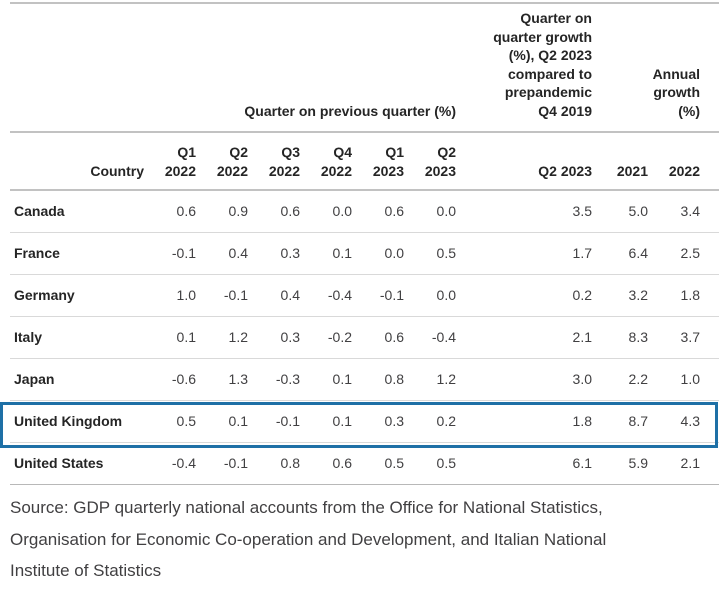 The image size is (719, 591). Describe the element at coordinates (676, 92) in the screenshot. I see `group-header-annual-growth: Annual growth (%)` at that location.